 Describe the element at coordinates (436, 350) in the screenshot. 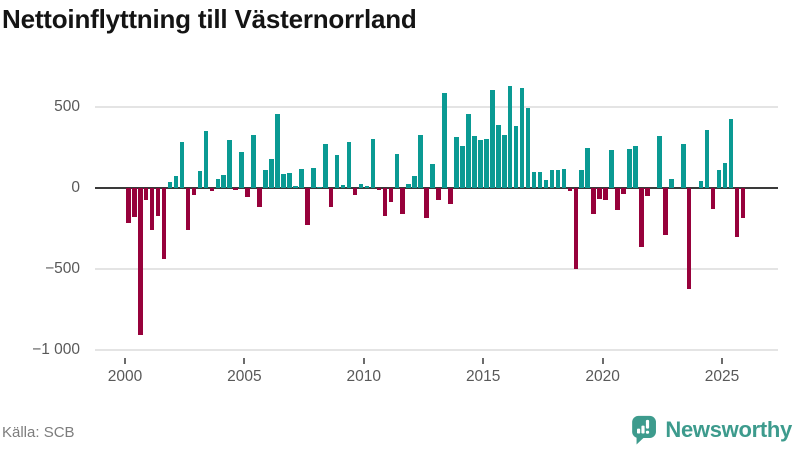

I see `gridline` at that location.